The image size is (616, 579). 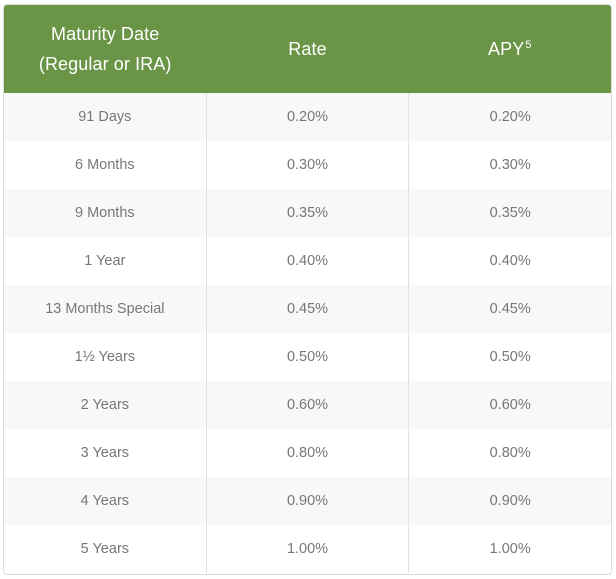 I want to click on table-row: 9 Months 0.35% 0.35%, so click(x=307, y=213).